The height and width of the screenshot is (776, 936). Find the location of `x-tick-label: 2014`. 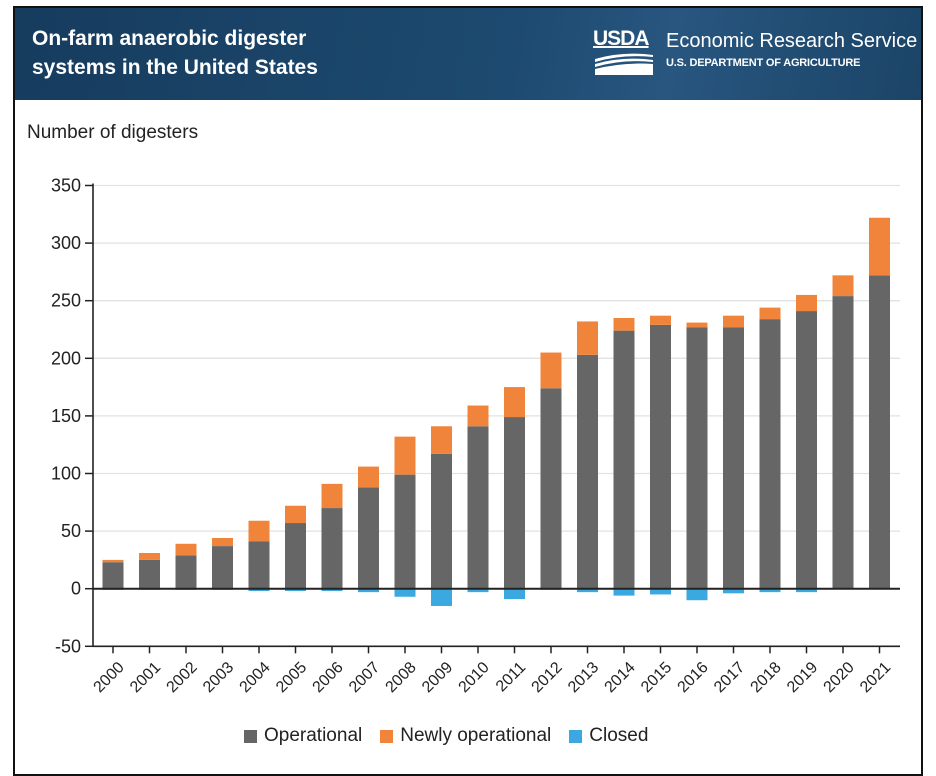

x-tick-label: 2014 is located at coordinates (620, 677).